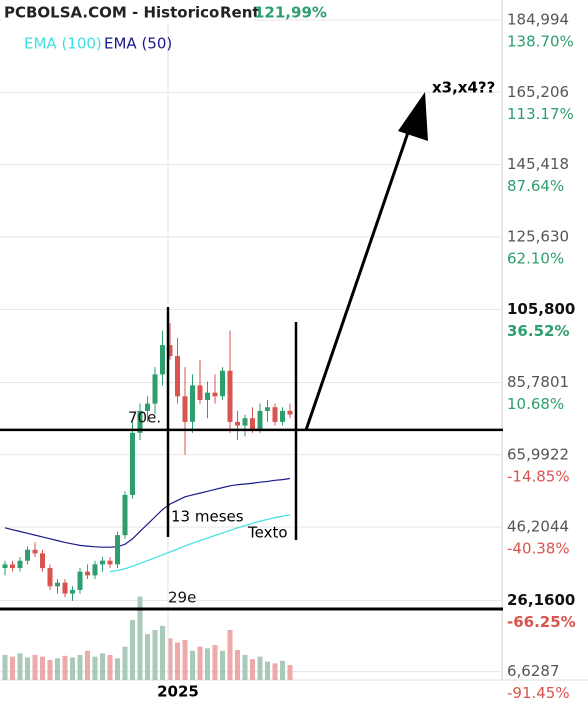  Describe the element at coordinates (538, 527) in the screenshot. I see `y-tick-label: 46,2044` at that location.